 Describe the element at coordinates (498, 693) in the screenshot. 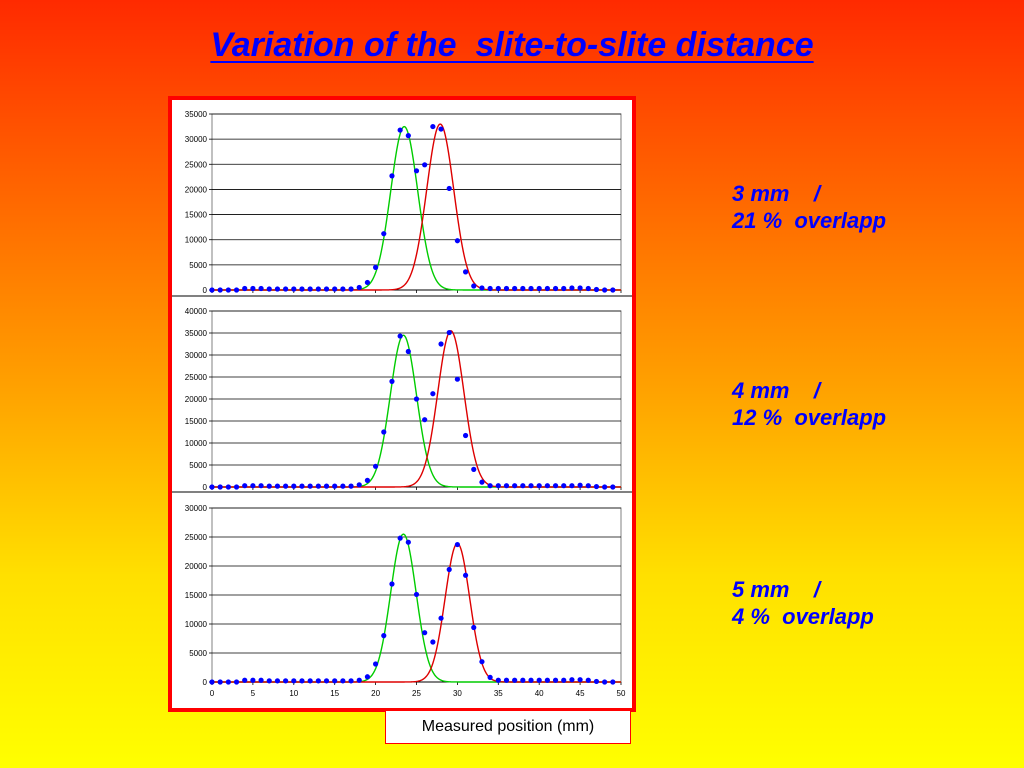

I see `x-tick-label: 35` at that location.